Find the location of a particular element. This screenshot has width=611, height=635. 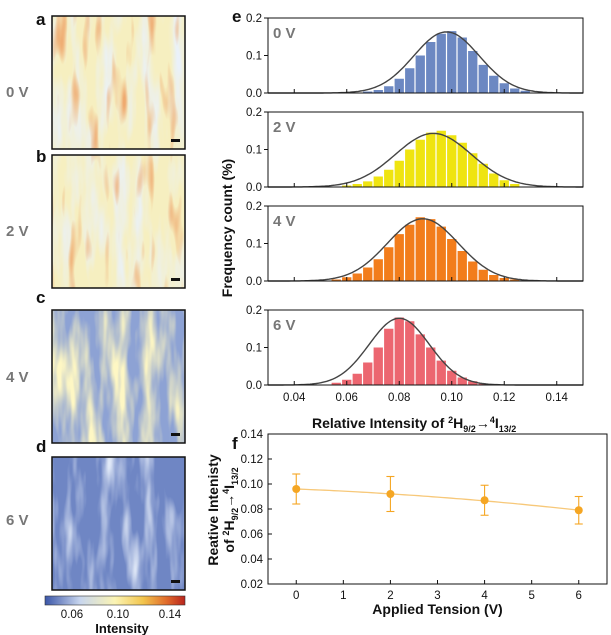

trend-line is located at coordinates (437, 499).